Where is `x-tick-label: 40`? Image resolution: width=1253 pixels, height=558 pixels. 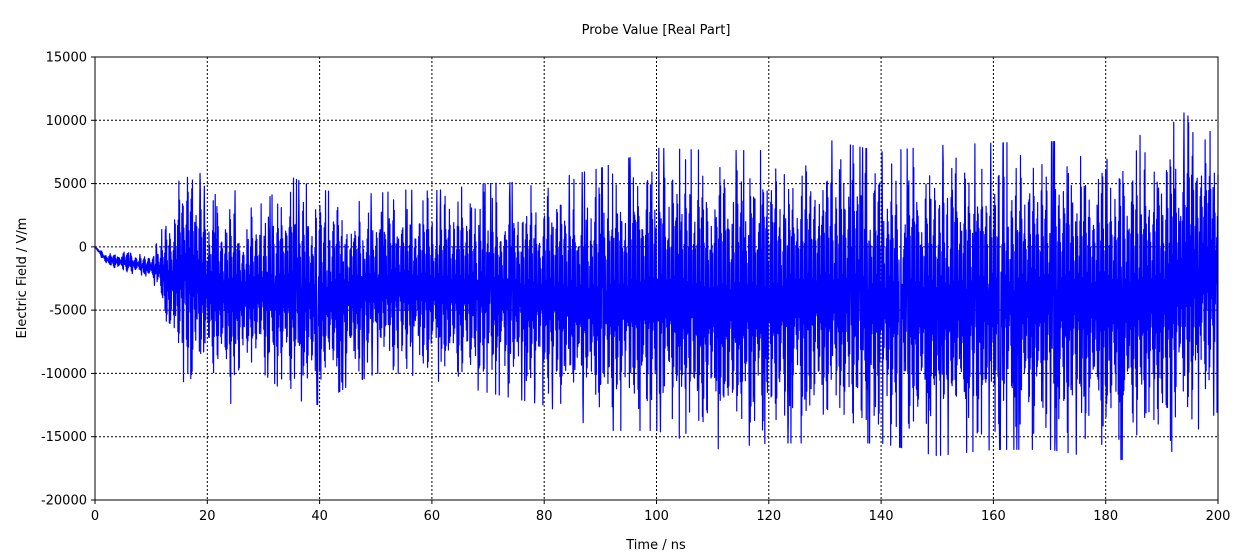
x-tick-label: 40 is located at coordinates (319, 516).